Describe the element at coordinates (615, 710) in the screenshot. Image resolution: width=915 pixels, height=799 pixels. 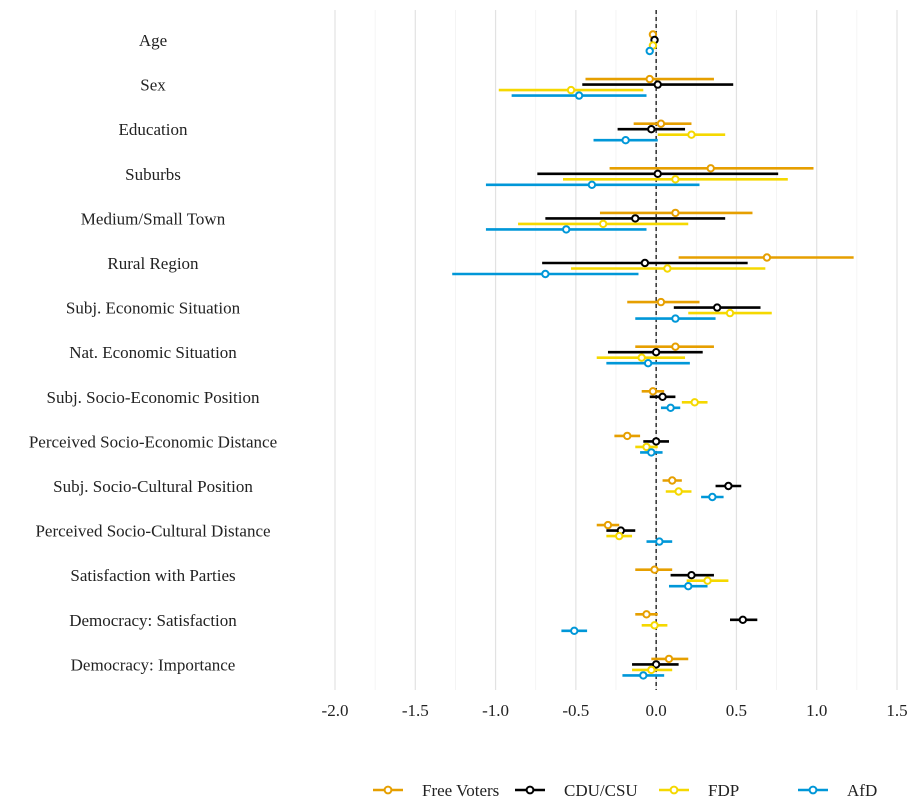
I see `x-axis-tick-labels: -2.0 -1.5 -1.0 -0.5 0.0 0.5 1.0 1.5` at that location.